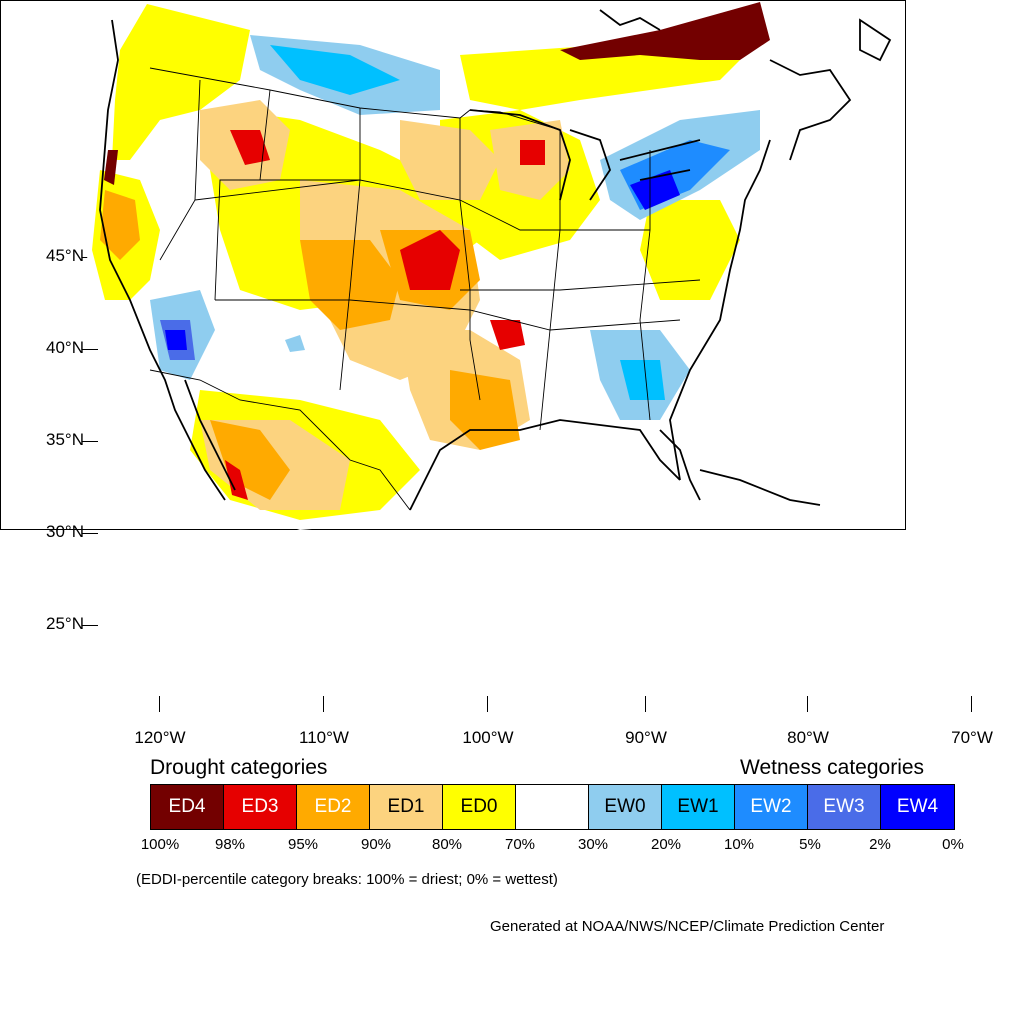  What do you see at coordinates (65, 255) in the screenshot?
I see `lat-label-45: 45°N` at bounding box center [65, 255].